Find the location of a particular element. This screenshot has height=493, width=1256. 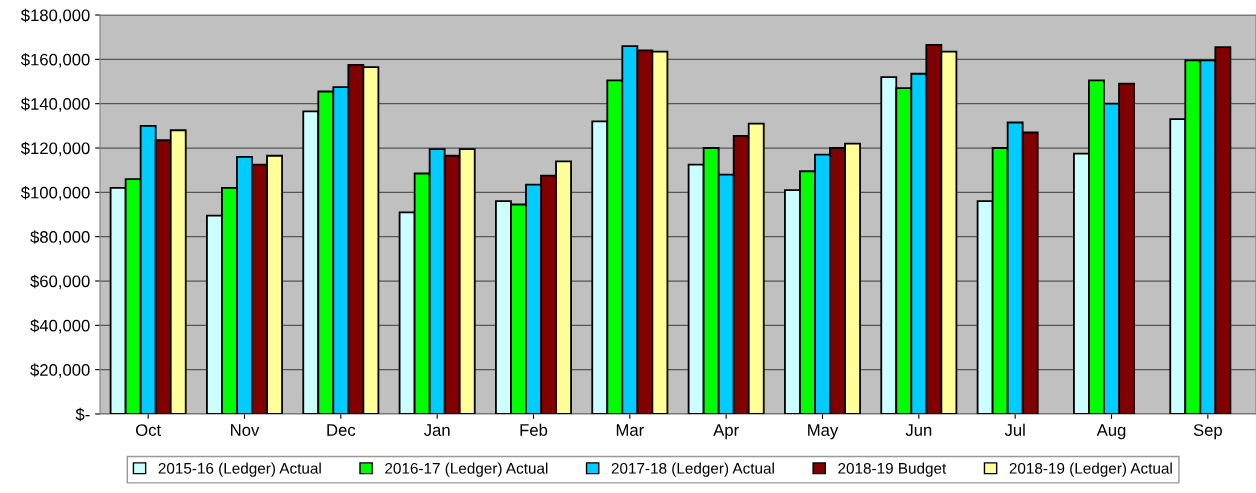

x-tick-label: Jun is located at coordinates (918, 430).